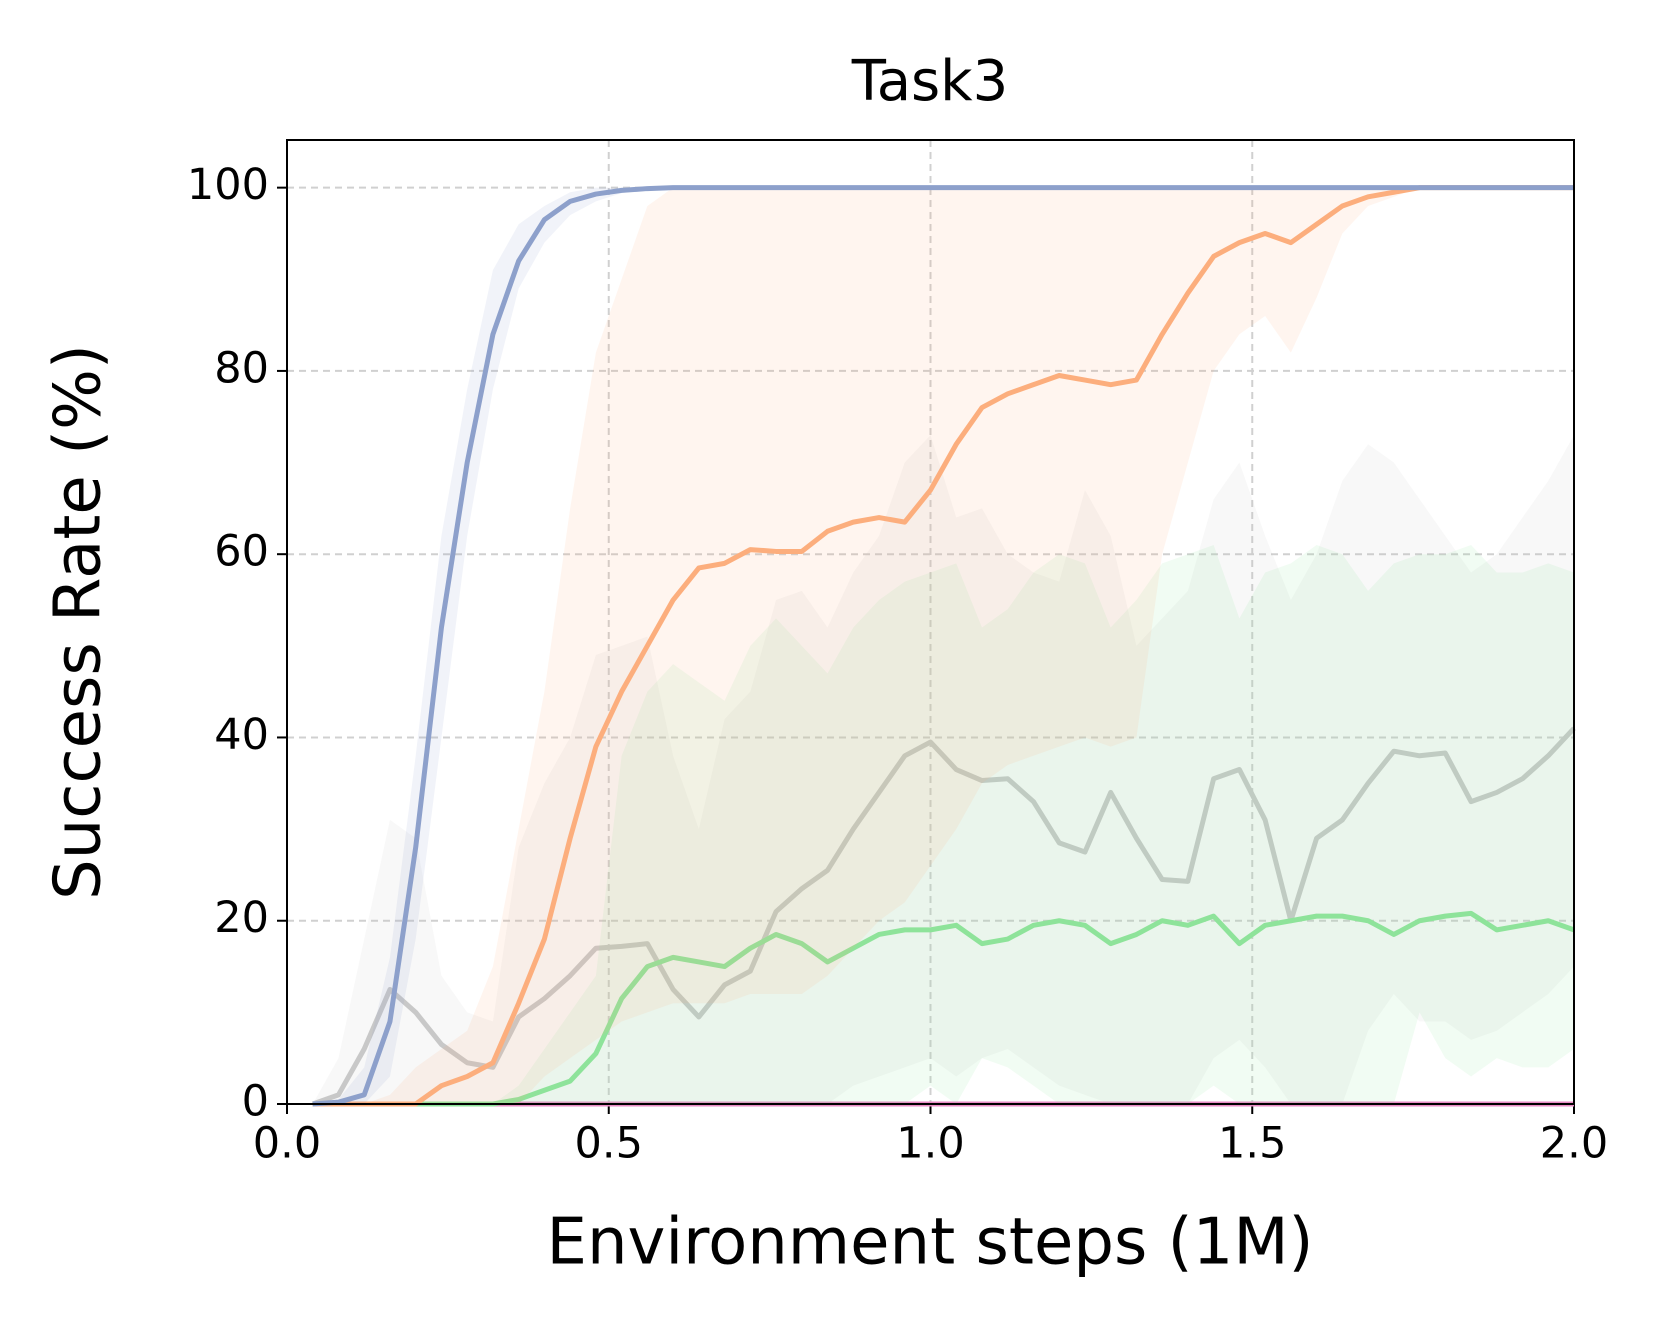  What do you see at coordinates (241, 918) in the screenshot?
I see `y-tick-label: 20` at bounding box center [241, 918].